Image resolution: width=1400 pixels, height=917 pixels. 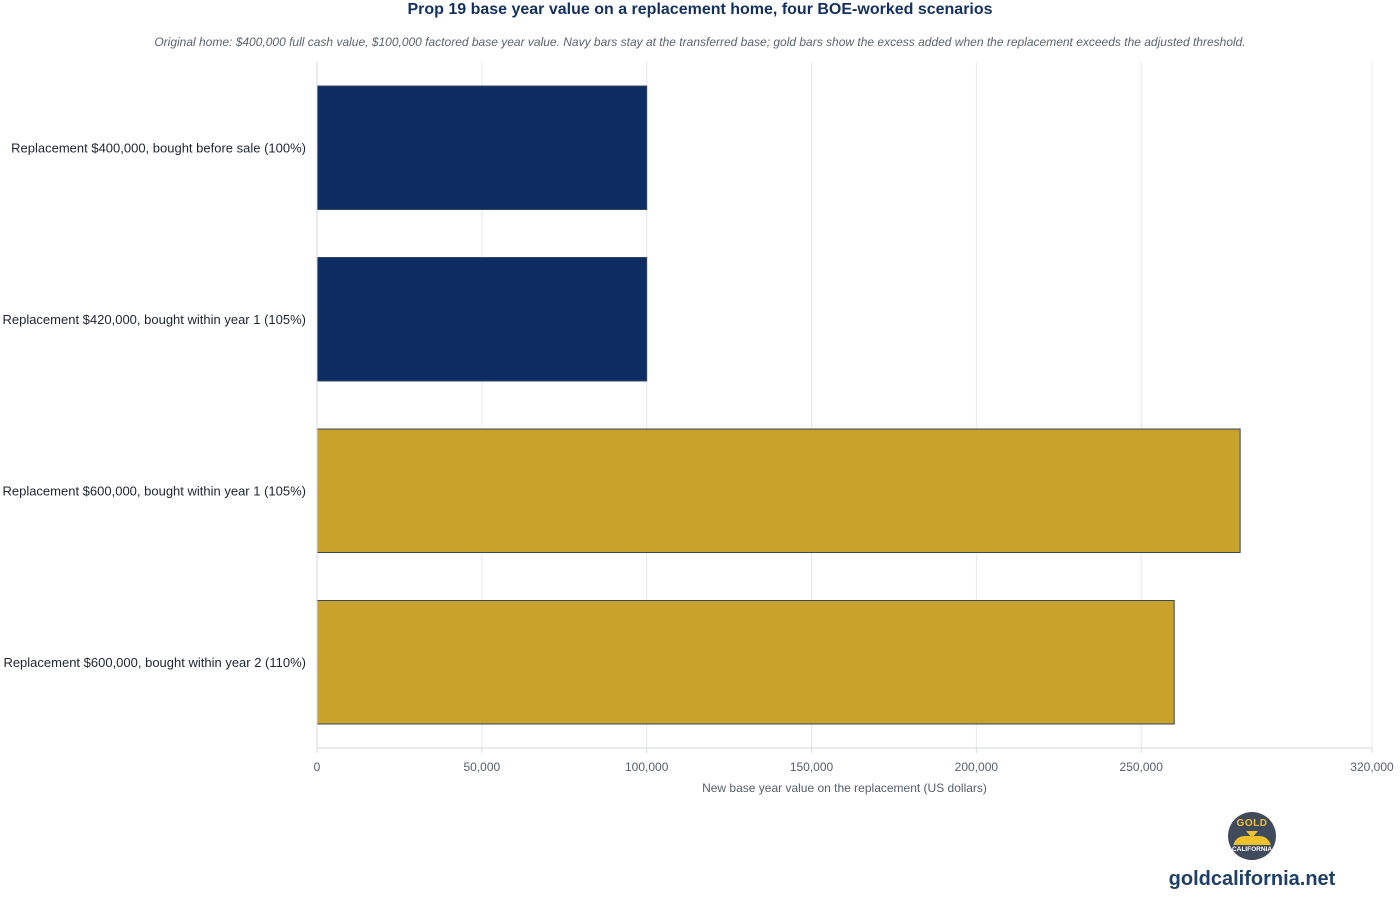 What do you see at coordinates (1252, 836) in the screenshot?
I see `gold-california-logo-icon: GOLD CALIFORNIA` at bounding box center [1252, 836].